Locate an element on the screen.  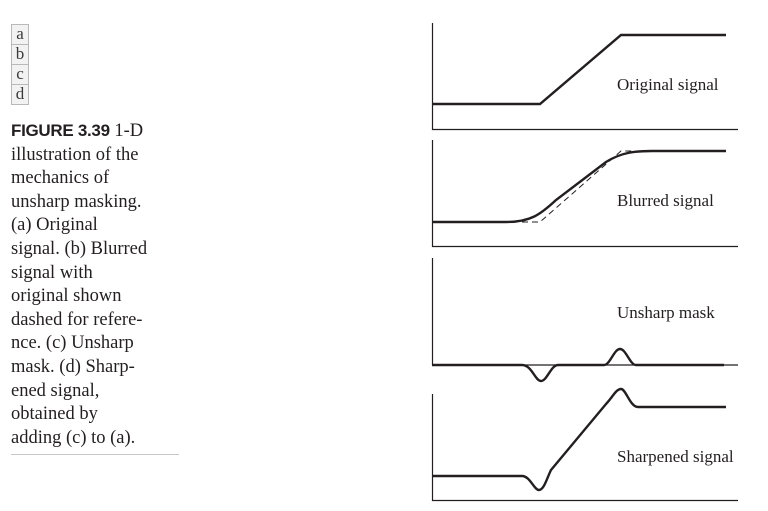
label-original-signal: Original signal is located at coordinates (668, 84).